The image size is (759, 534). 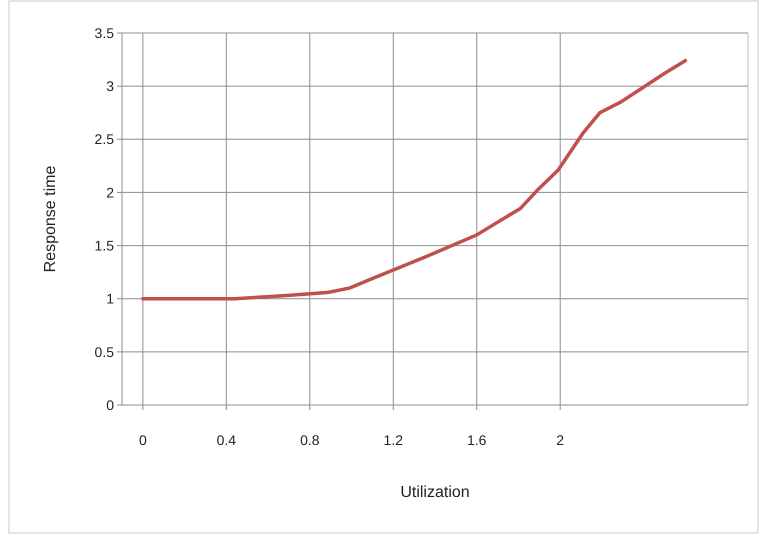 I want to click on y-tick-label: 1, so click(x=110, y=298).